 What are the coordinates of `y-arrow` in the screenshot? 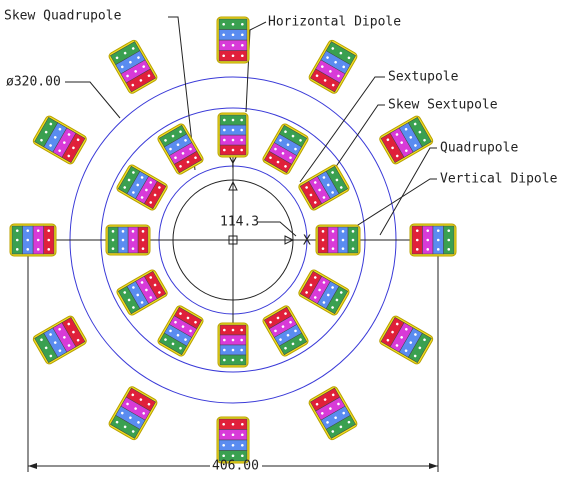 It's located at (233, 185).